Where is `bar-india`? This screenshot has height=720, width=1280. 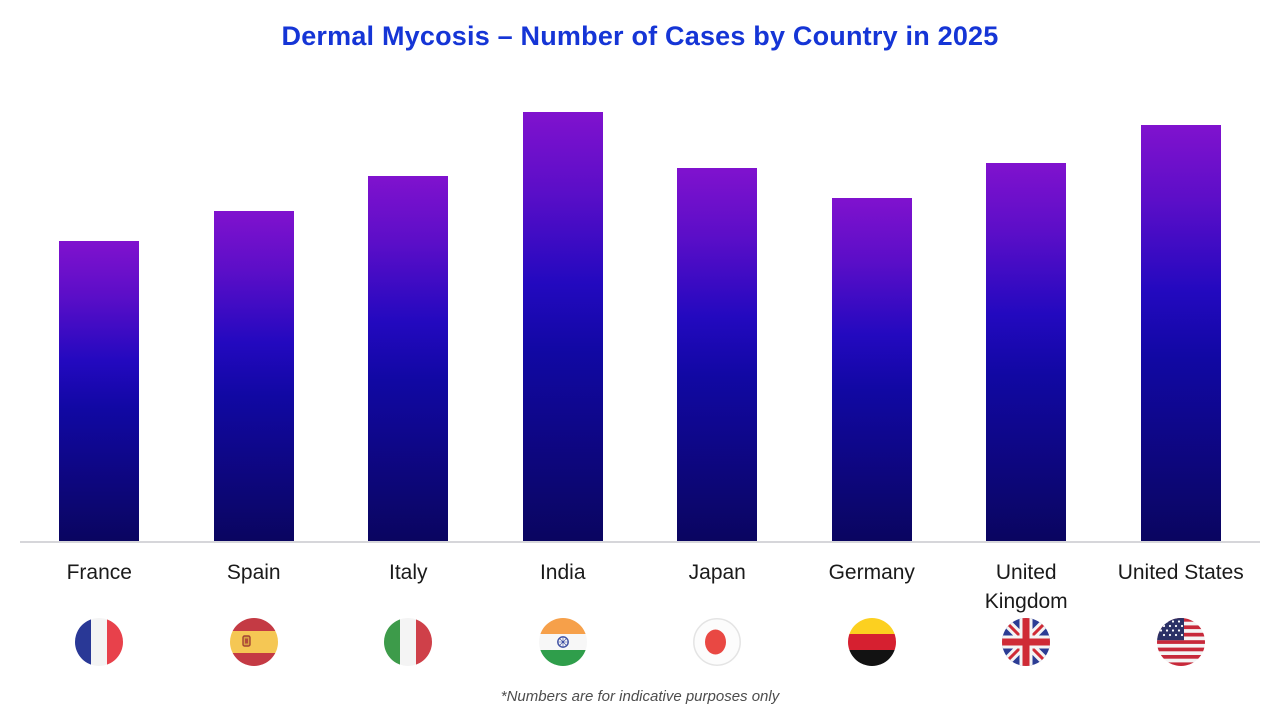
bar-india is located at coordinates (562, 326).